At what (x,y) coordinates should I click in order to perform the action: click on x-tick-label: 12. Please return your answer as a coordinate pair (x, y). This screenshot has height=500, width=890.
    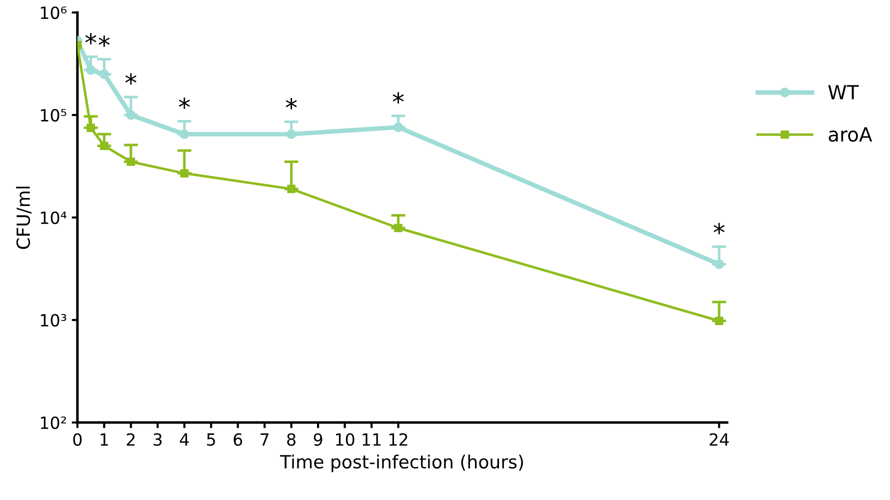
    Looking at the image, I should click on (398, 439).